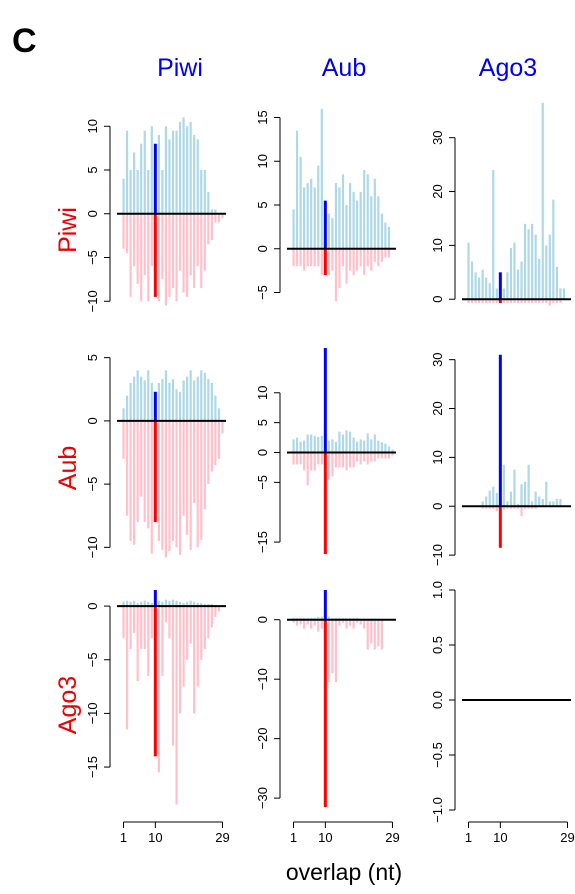 Image resolution: width=575 pixels, height=894 pixels. Describe the element at coordinates (437, 755) in the screenshot. I see `y-tick-label: −0.5` at that location.